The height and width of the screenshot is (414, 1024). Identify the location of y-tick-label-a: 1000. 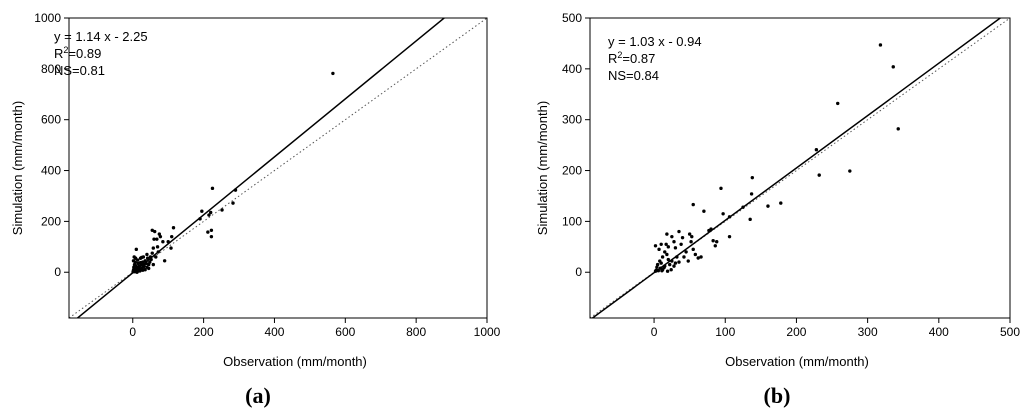
(47, 18).